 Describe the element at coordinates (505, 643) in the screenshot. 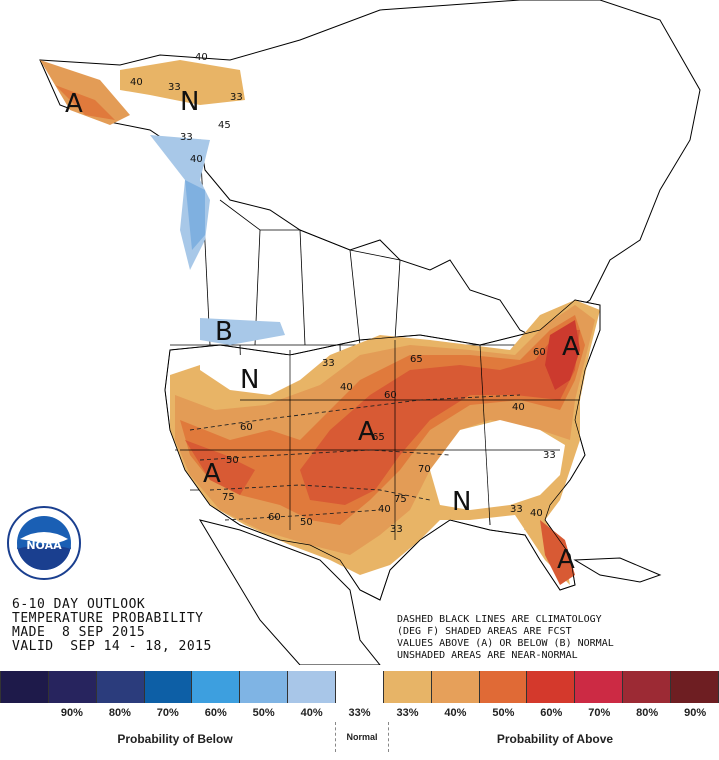

I see `legend-note-line: VALUES ABOVE (A) OR BELOW (B) NORMAL` at that location.